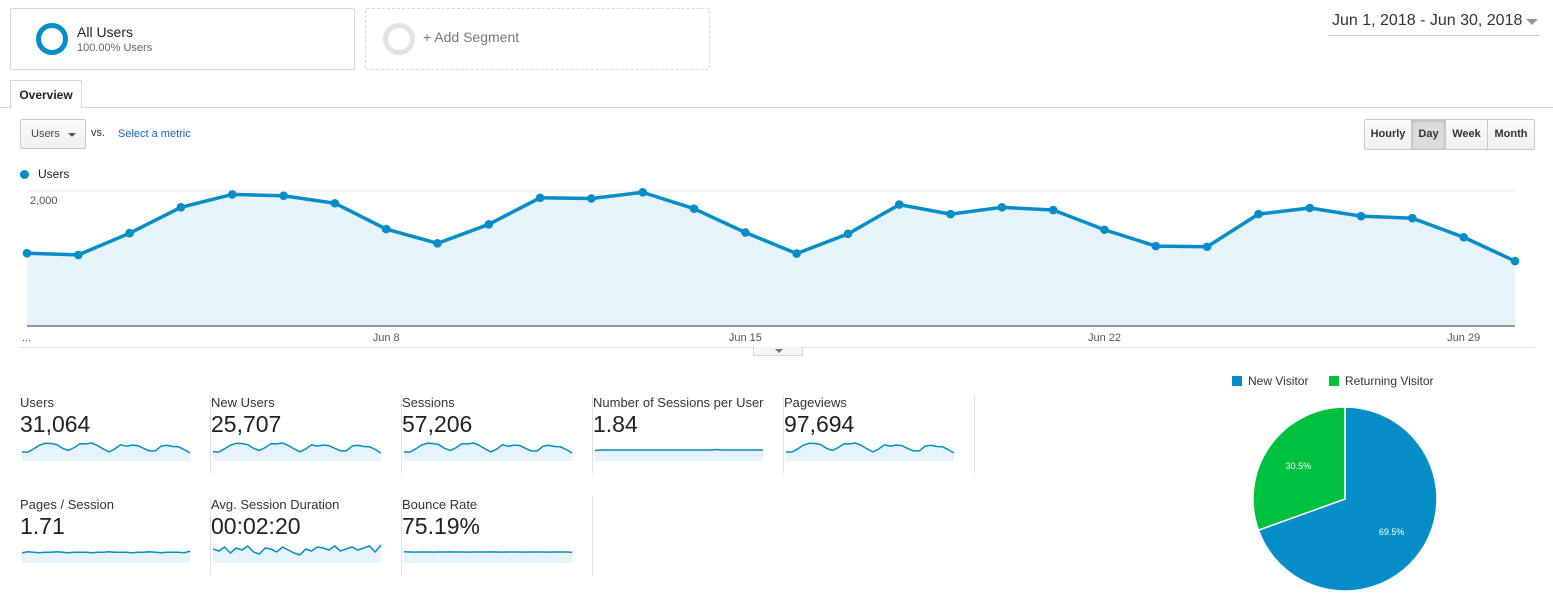 The height and width of the screenshot is (602, 1553). Describe the element at coordinates (1347, 499) in the screenshot. I see `pie-slice-new-visitor` at that location.